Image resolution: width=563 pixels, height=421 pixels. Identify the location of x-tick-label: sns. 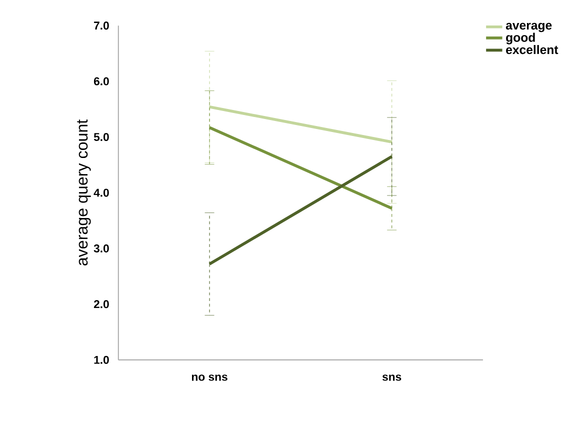
(392, 377).